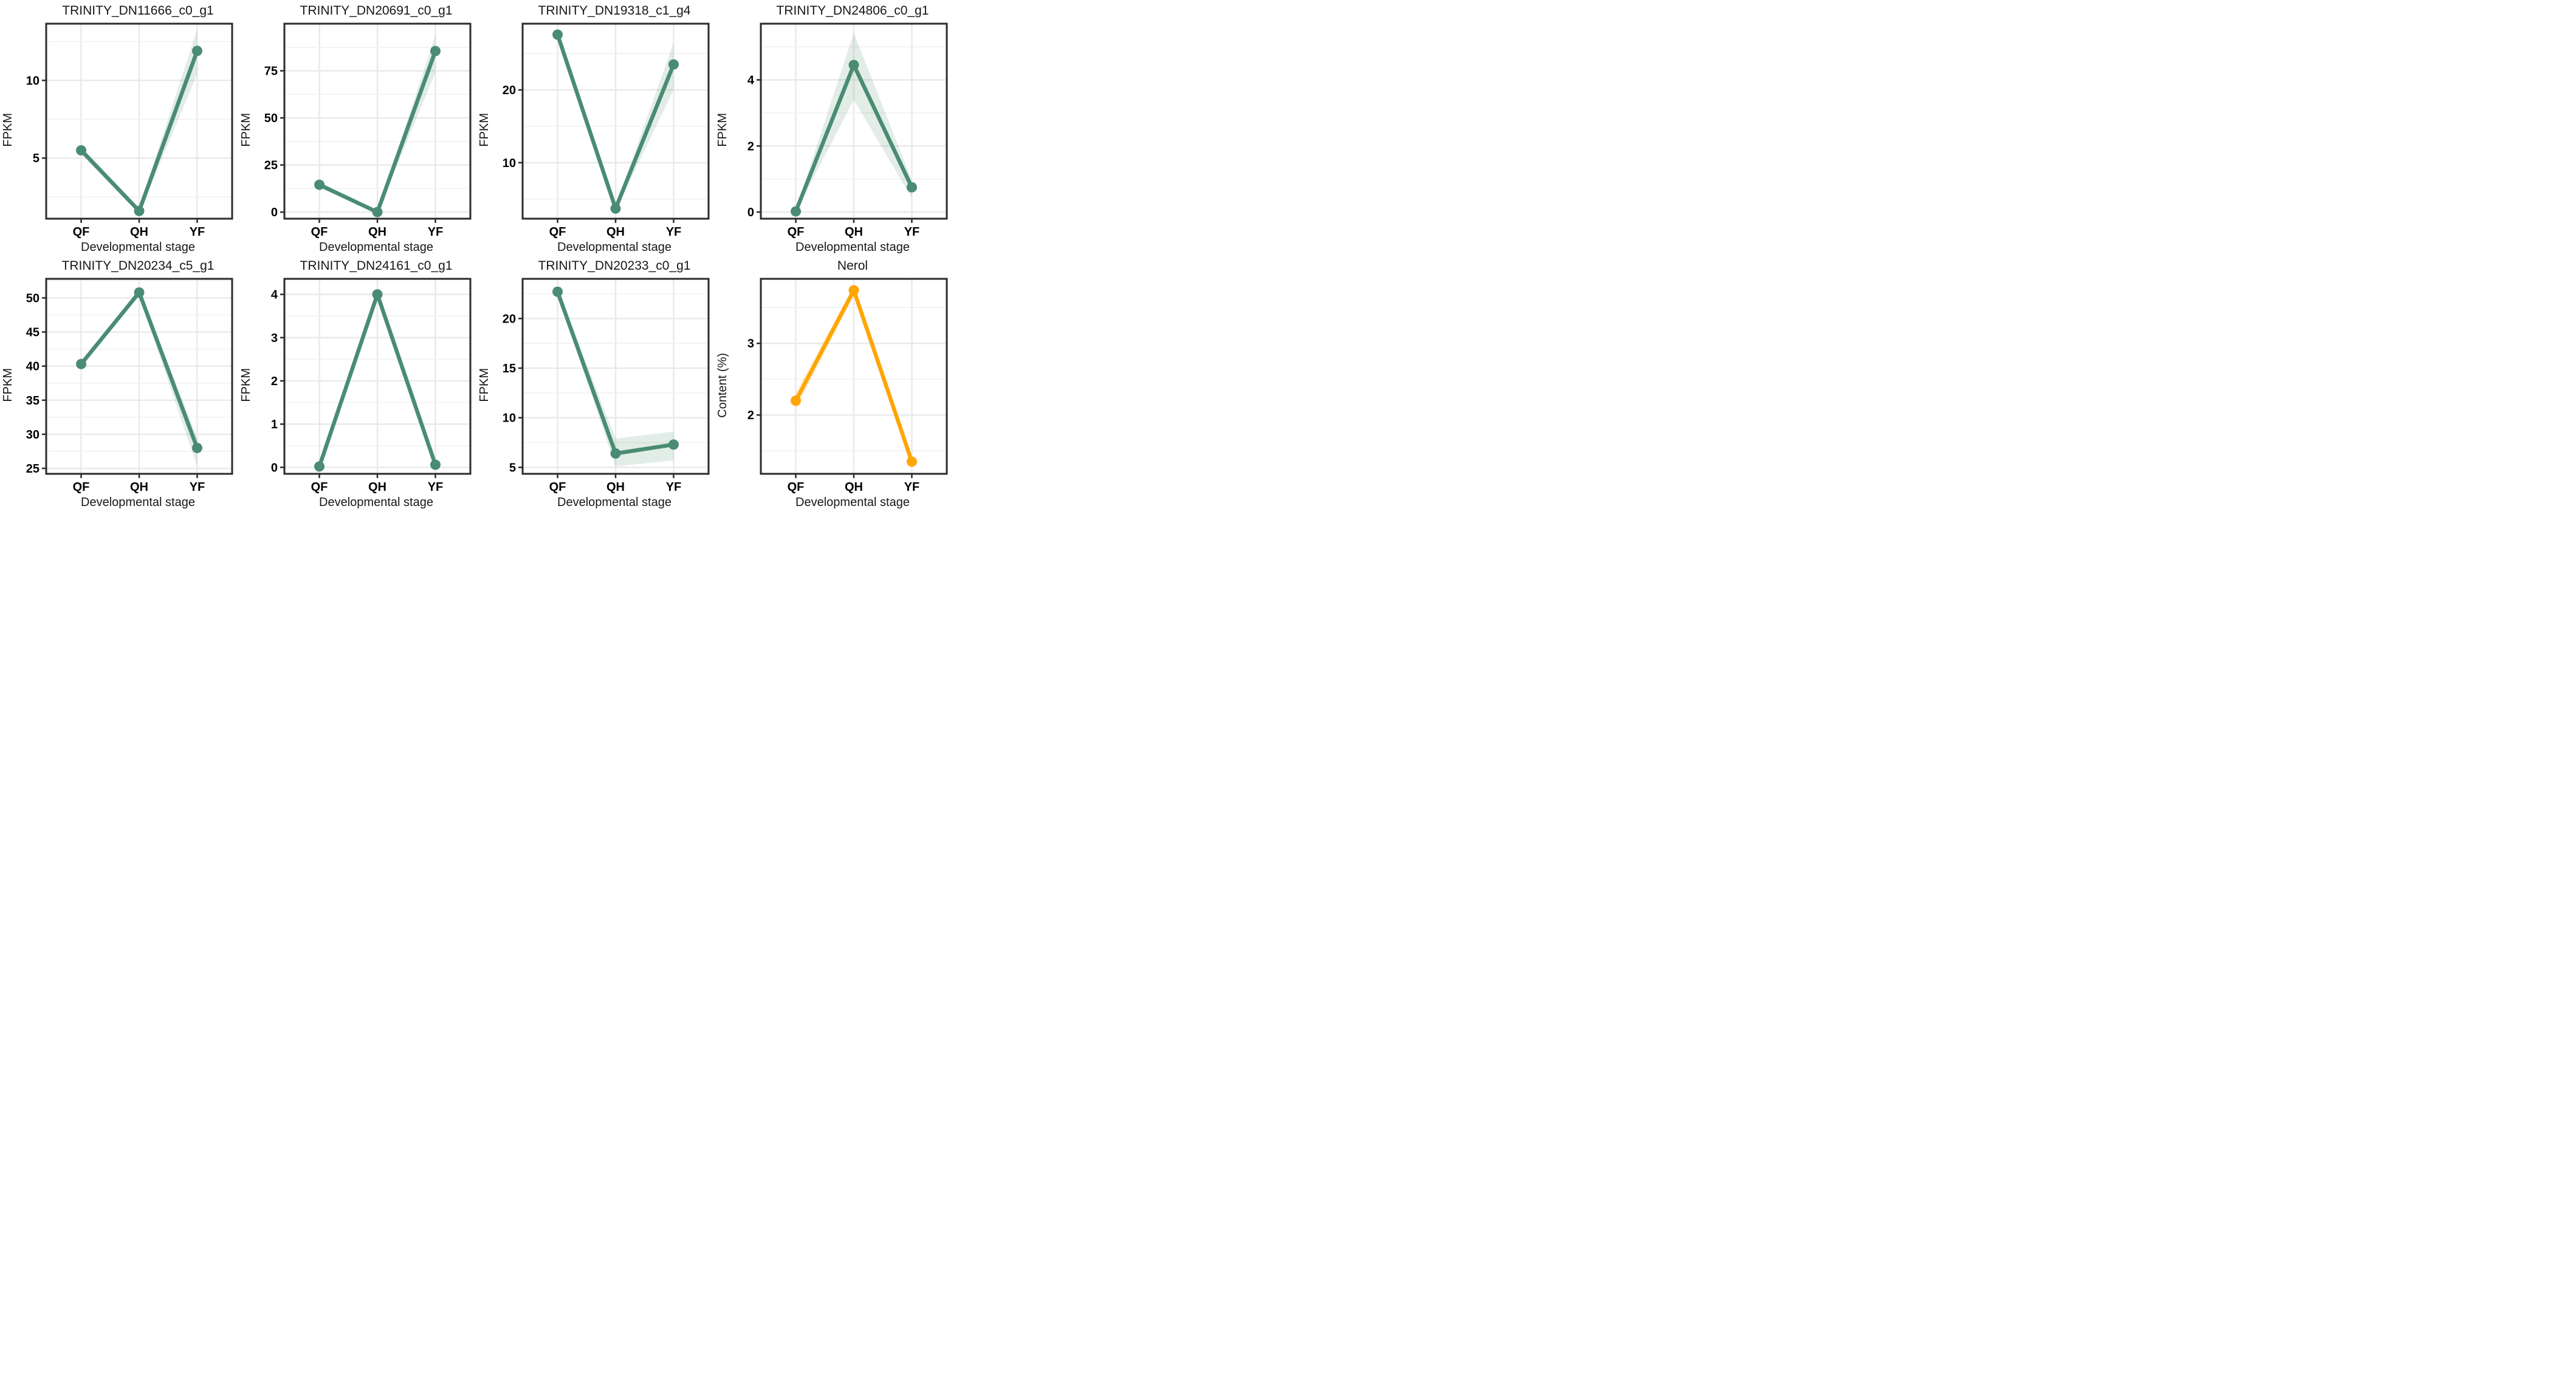  I want to click on y-tick-label: 3, so click(750, 344).